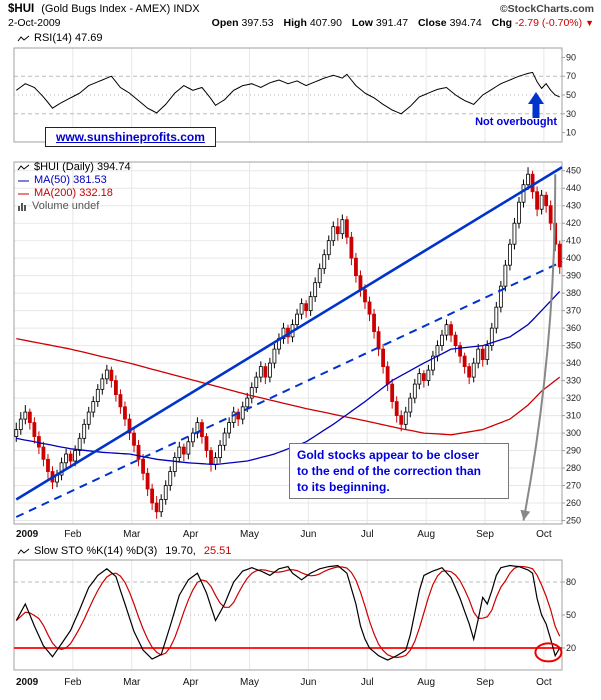 This screenshot has height=700, width=601. What do you see at coordinates (573, 171) in the screenshot?
I see `svg-text: 450` at bounding box center [573, 171].